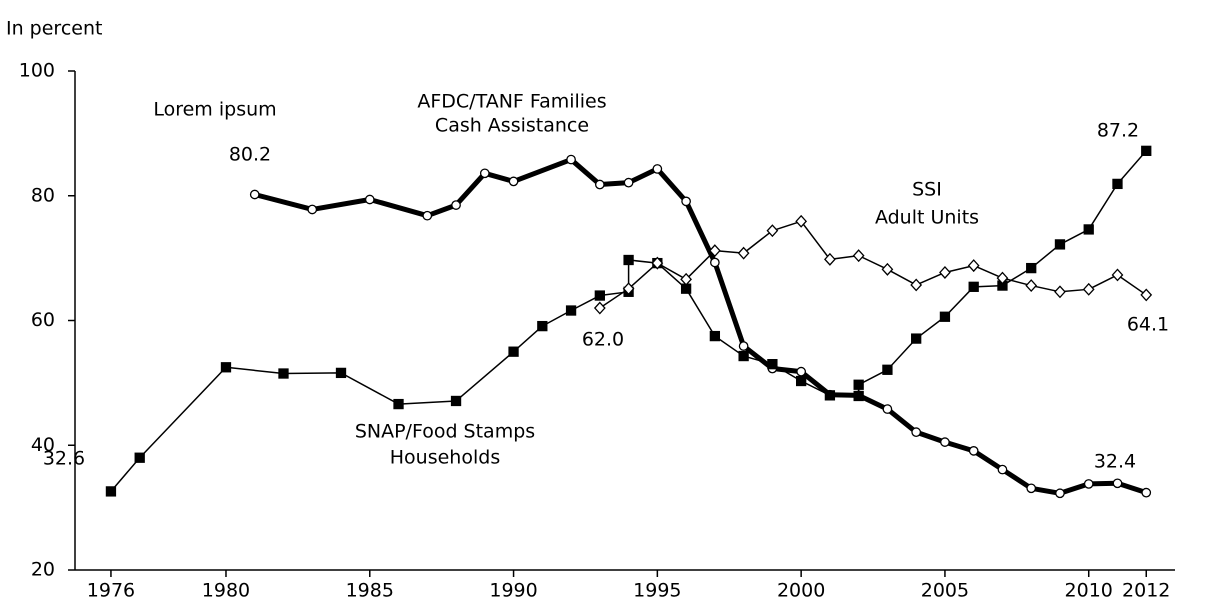 The width and height of the screenshot is (1216, 603). What do you see at coordinates (1115, 462) in the screenshot?
I see `data-label: 32.4` at bounding box center [1115, 462].